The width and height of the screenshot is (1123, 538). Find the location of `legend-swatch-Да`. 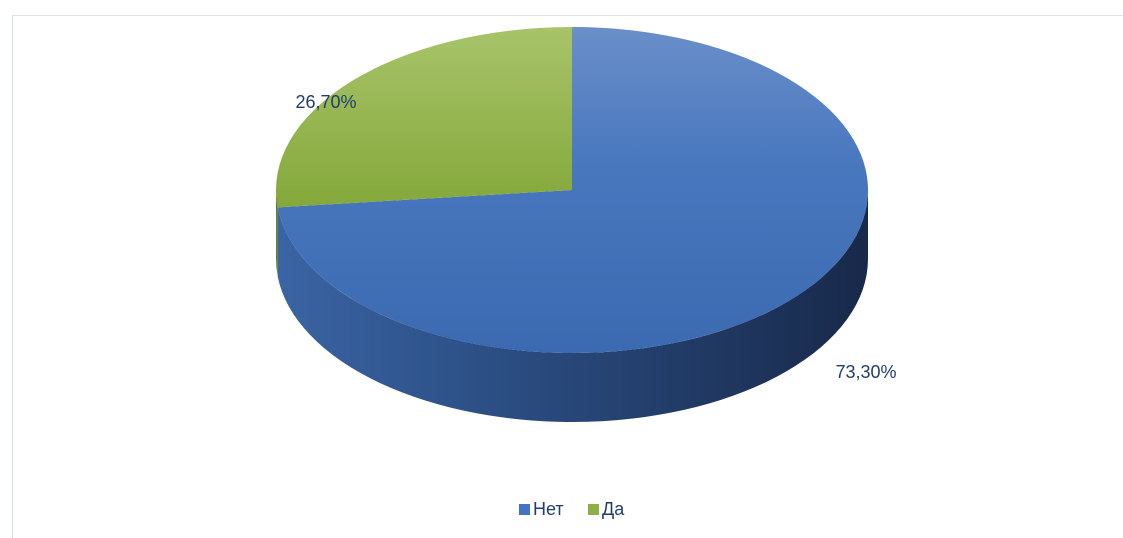

legend-swatch-Да is located at coordinates (593, 509).